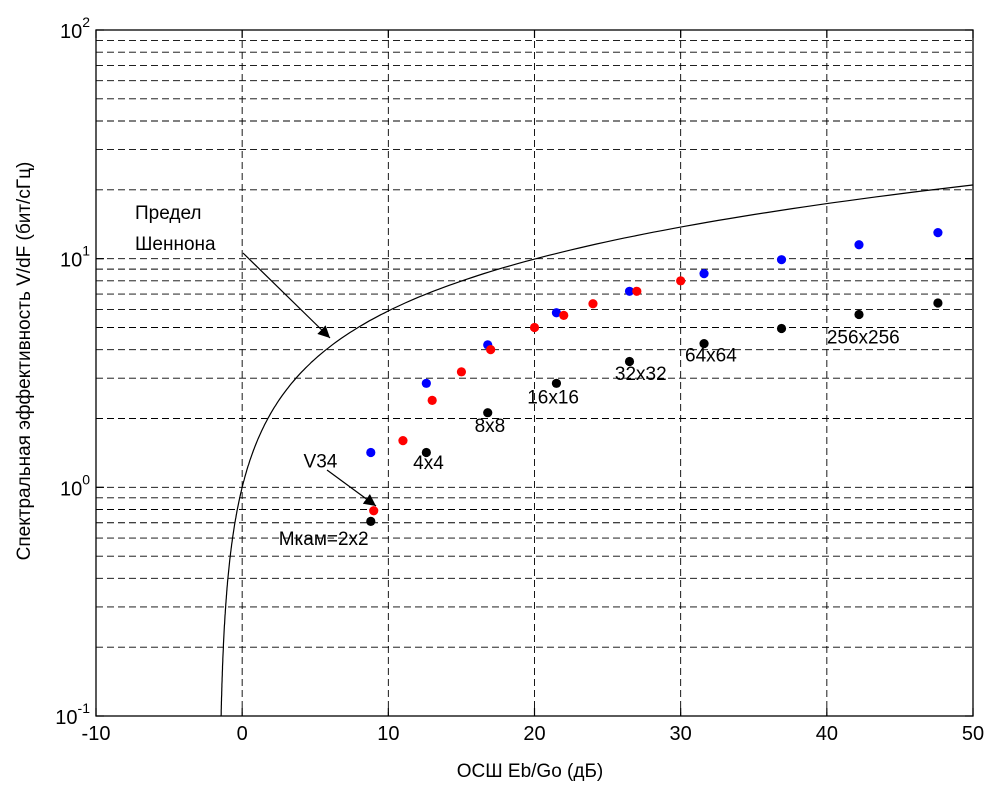  Describe the element at coordinates (75, 257) in the screenshot. I see `y-tick-label: 10¹` at that location.